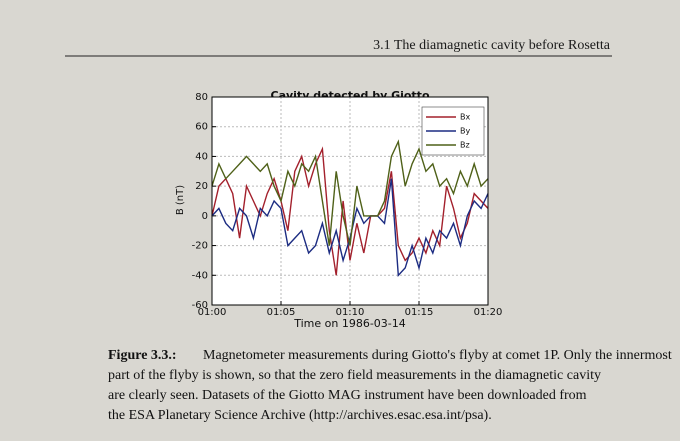 The image size is (680, 441). What do you see at coordinates (200, 275) in the screenshot?
I see `y-tick-label: -40` at bounding box center [200, 275].